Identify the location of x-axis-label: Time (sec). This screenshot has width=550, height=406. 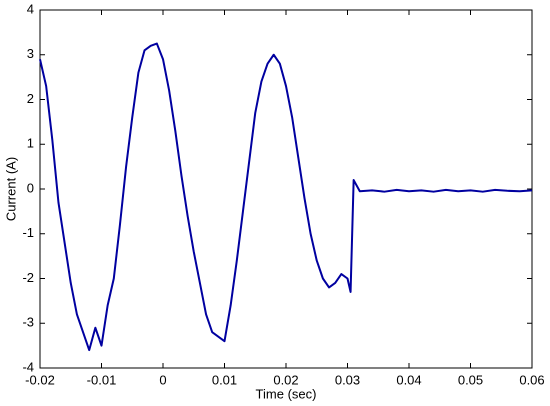
(286, 393).